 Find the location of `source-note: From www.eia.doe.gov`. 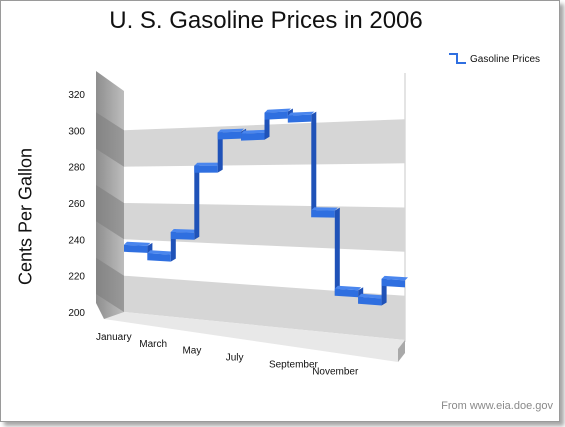

source-note: From www.eia.doe.gov is located at coordinates (497, 406).